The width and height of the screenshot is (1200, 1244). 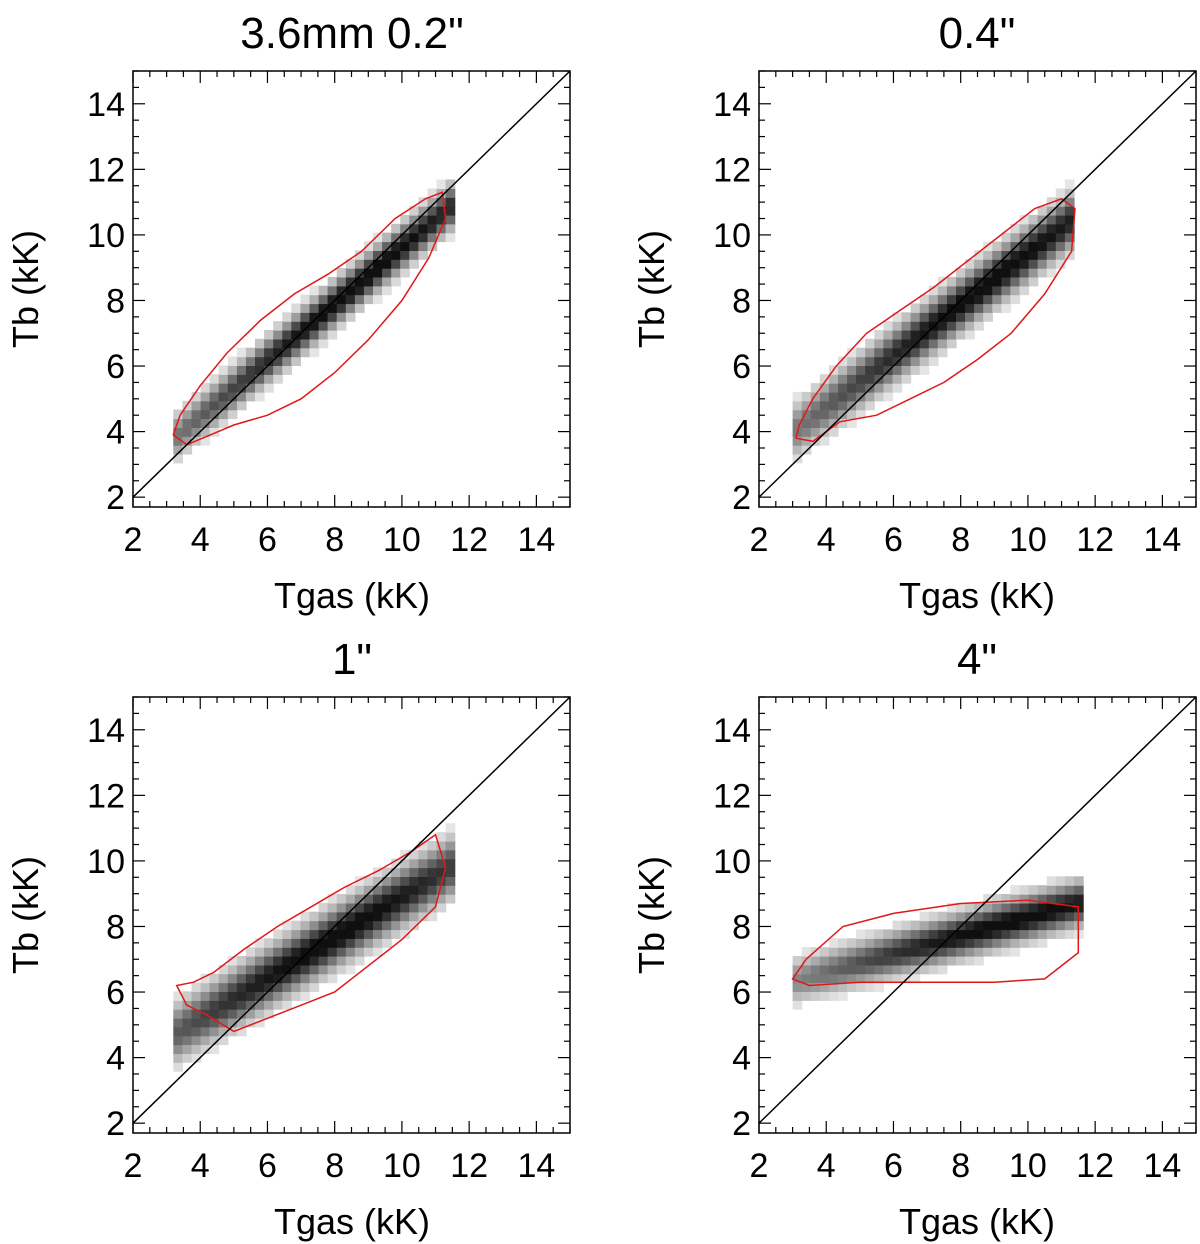 I want to click on y-tick-label: 6, so click(x=115, y=993).